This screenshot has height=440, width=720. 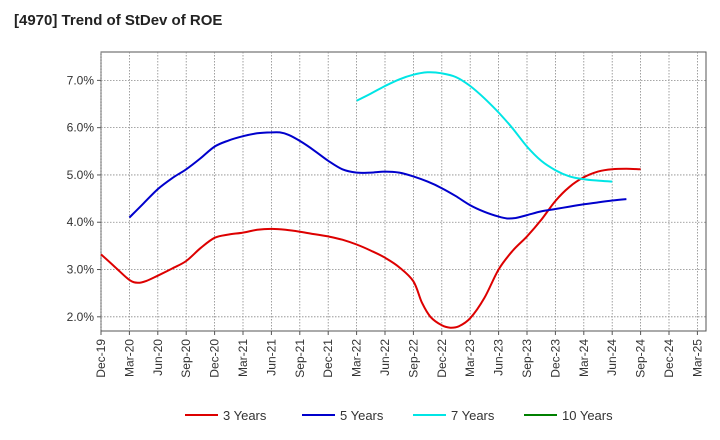 I want to click on y-tick-label: 3.0%, so click(x=81, y=270).